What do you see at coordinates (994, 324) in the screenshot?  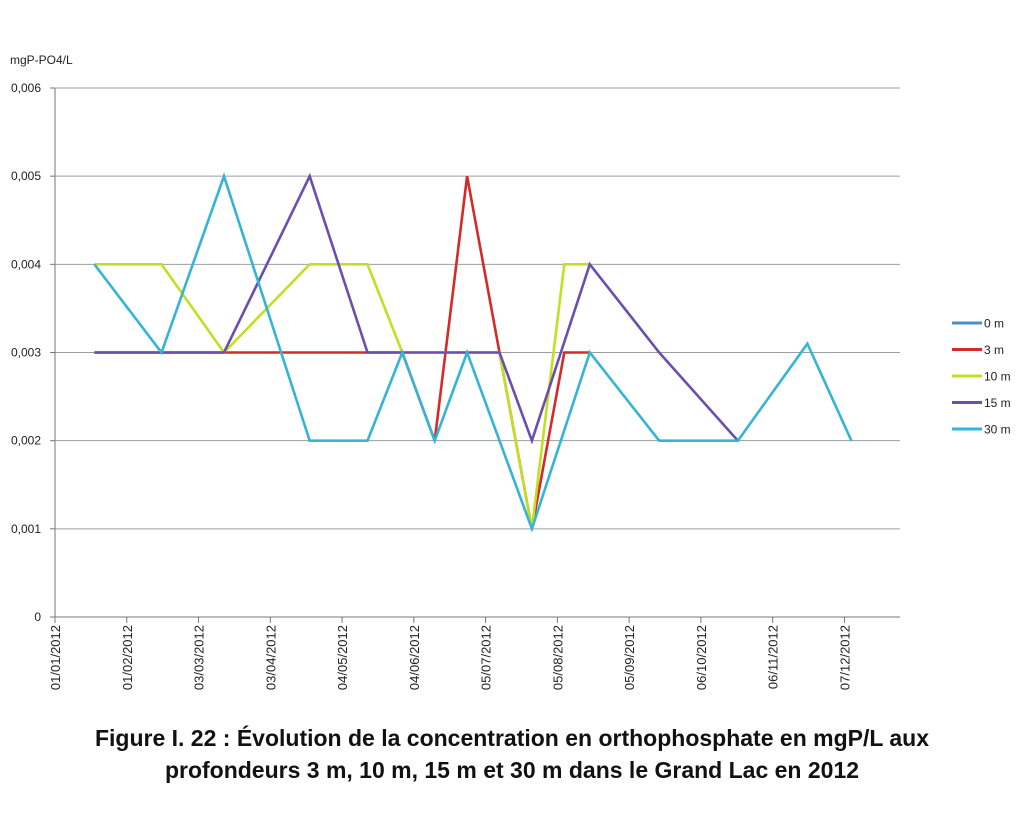 I see `legend-label: 0 m` at bounding box center [994, 324].